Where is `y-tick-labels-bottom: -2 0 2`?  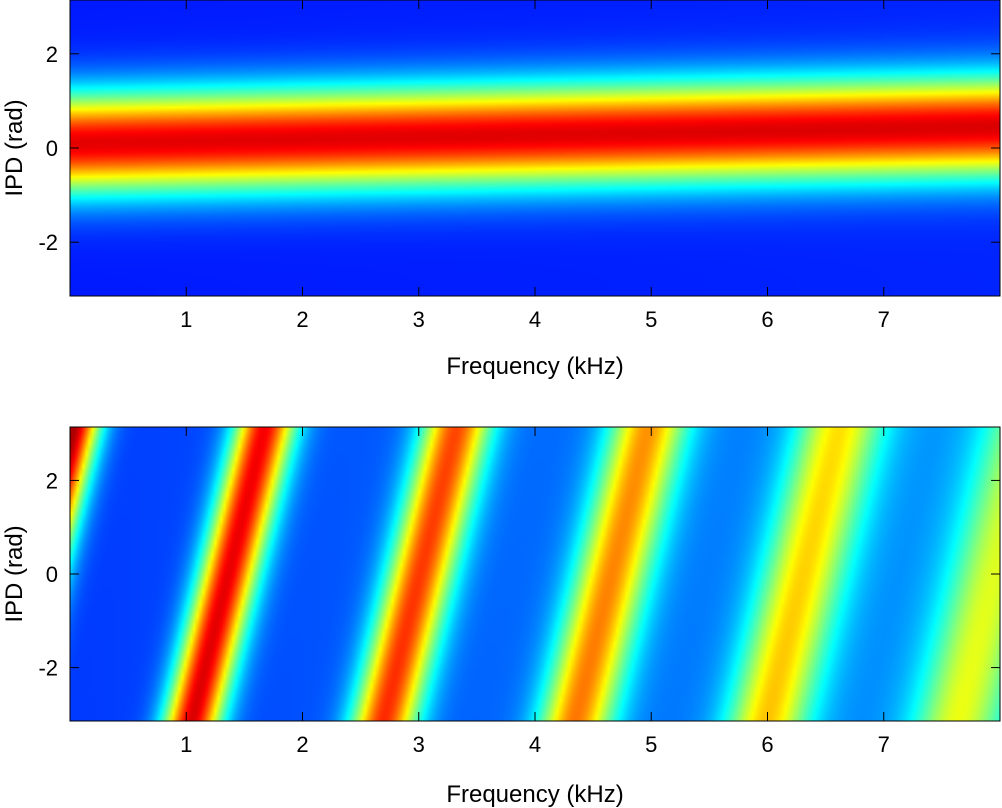
y-tick-labels-bottom: -2 0 2 is located at coordinates (48, 574).